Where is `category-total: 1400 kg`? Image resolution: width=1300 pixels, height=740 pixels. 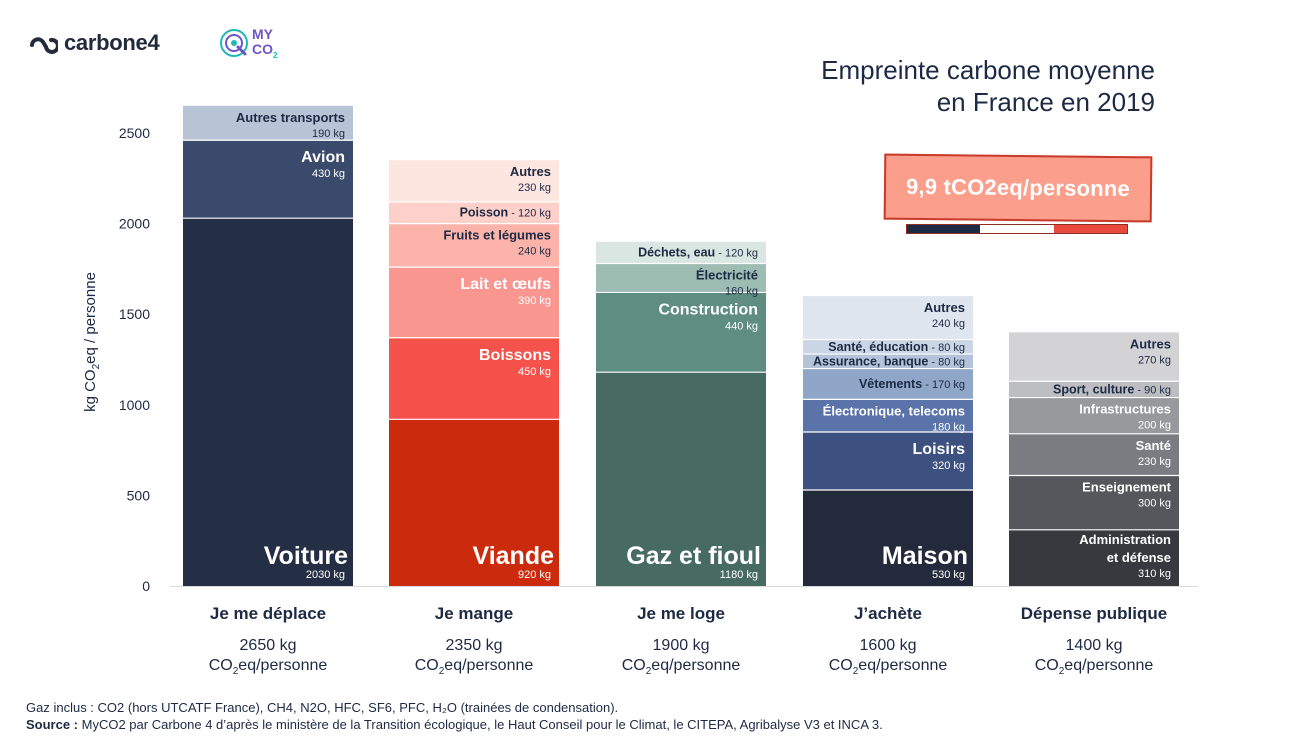 category-total: 1400 kg is located at coordinates (1094, 645).